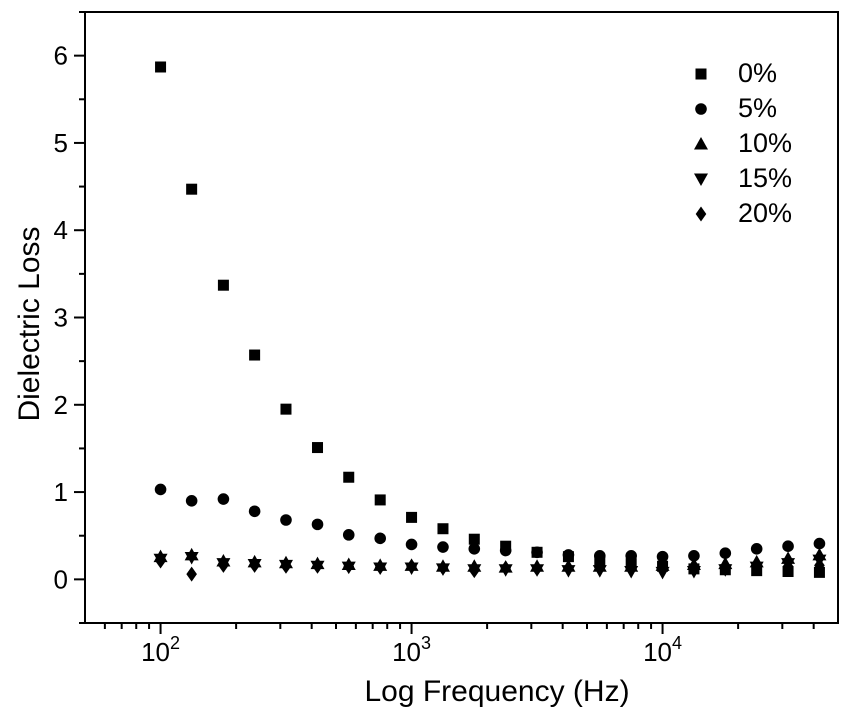 The image size is (848, 715). Describe the element at coordinates (61, 56) in the screenshot. I see `y-tick-label: 6` at that location.